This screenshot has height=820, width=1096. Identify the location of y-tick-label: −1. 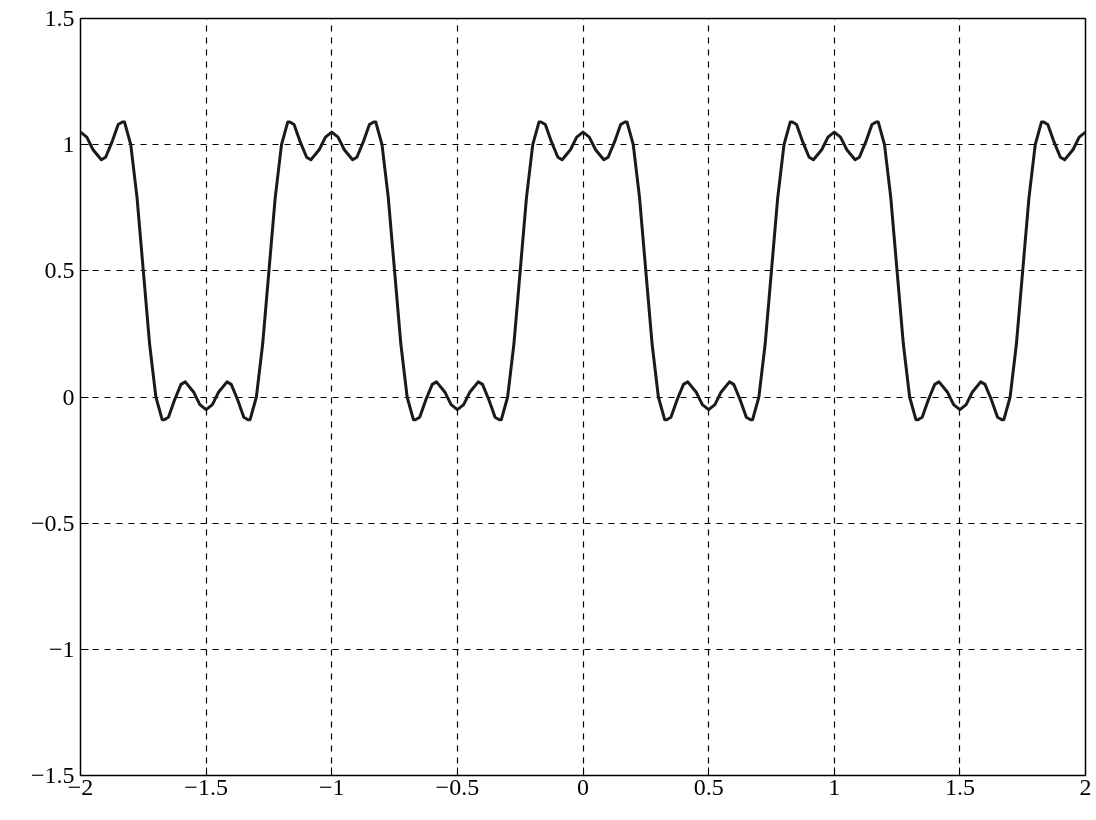
(61, 648).